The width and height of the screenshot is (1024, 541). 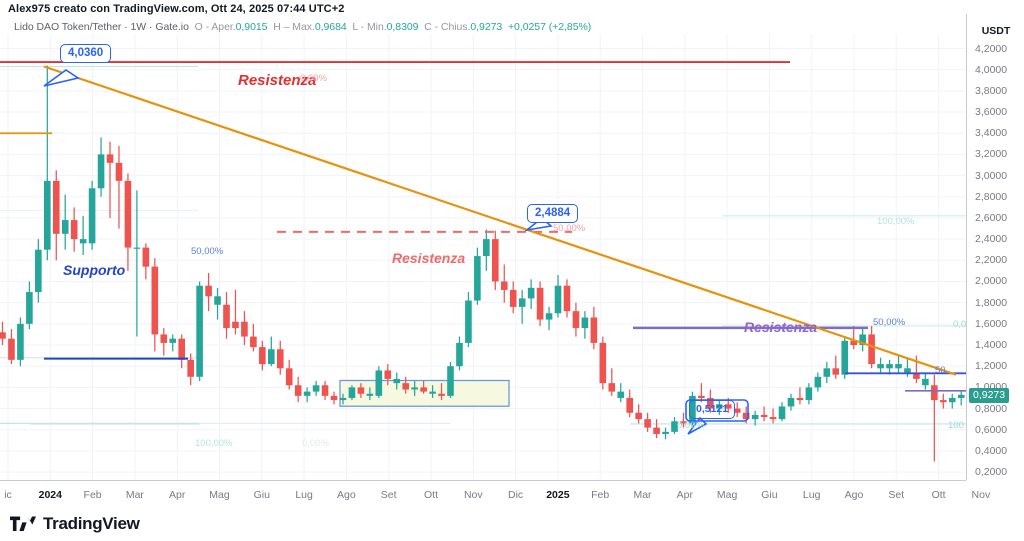 What do you see at coordinates (889, 322) in the screenshot?
I see `fib-label-50-right: 50,00%` at bounding box center [889, 322].